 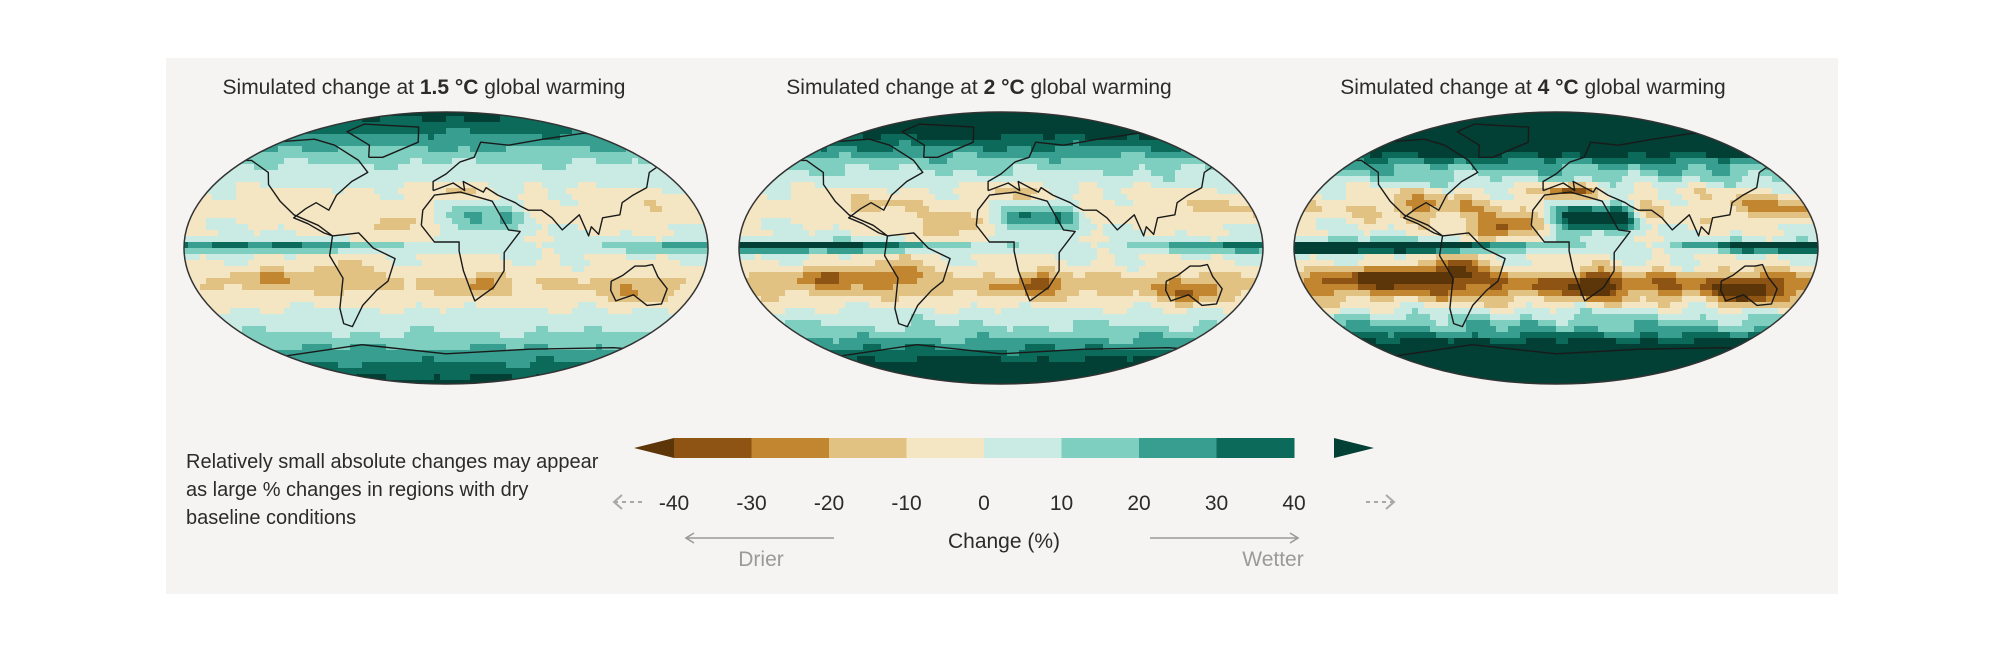 I want to click on coastlines, so click(x=1557, y=240).